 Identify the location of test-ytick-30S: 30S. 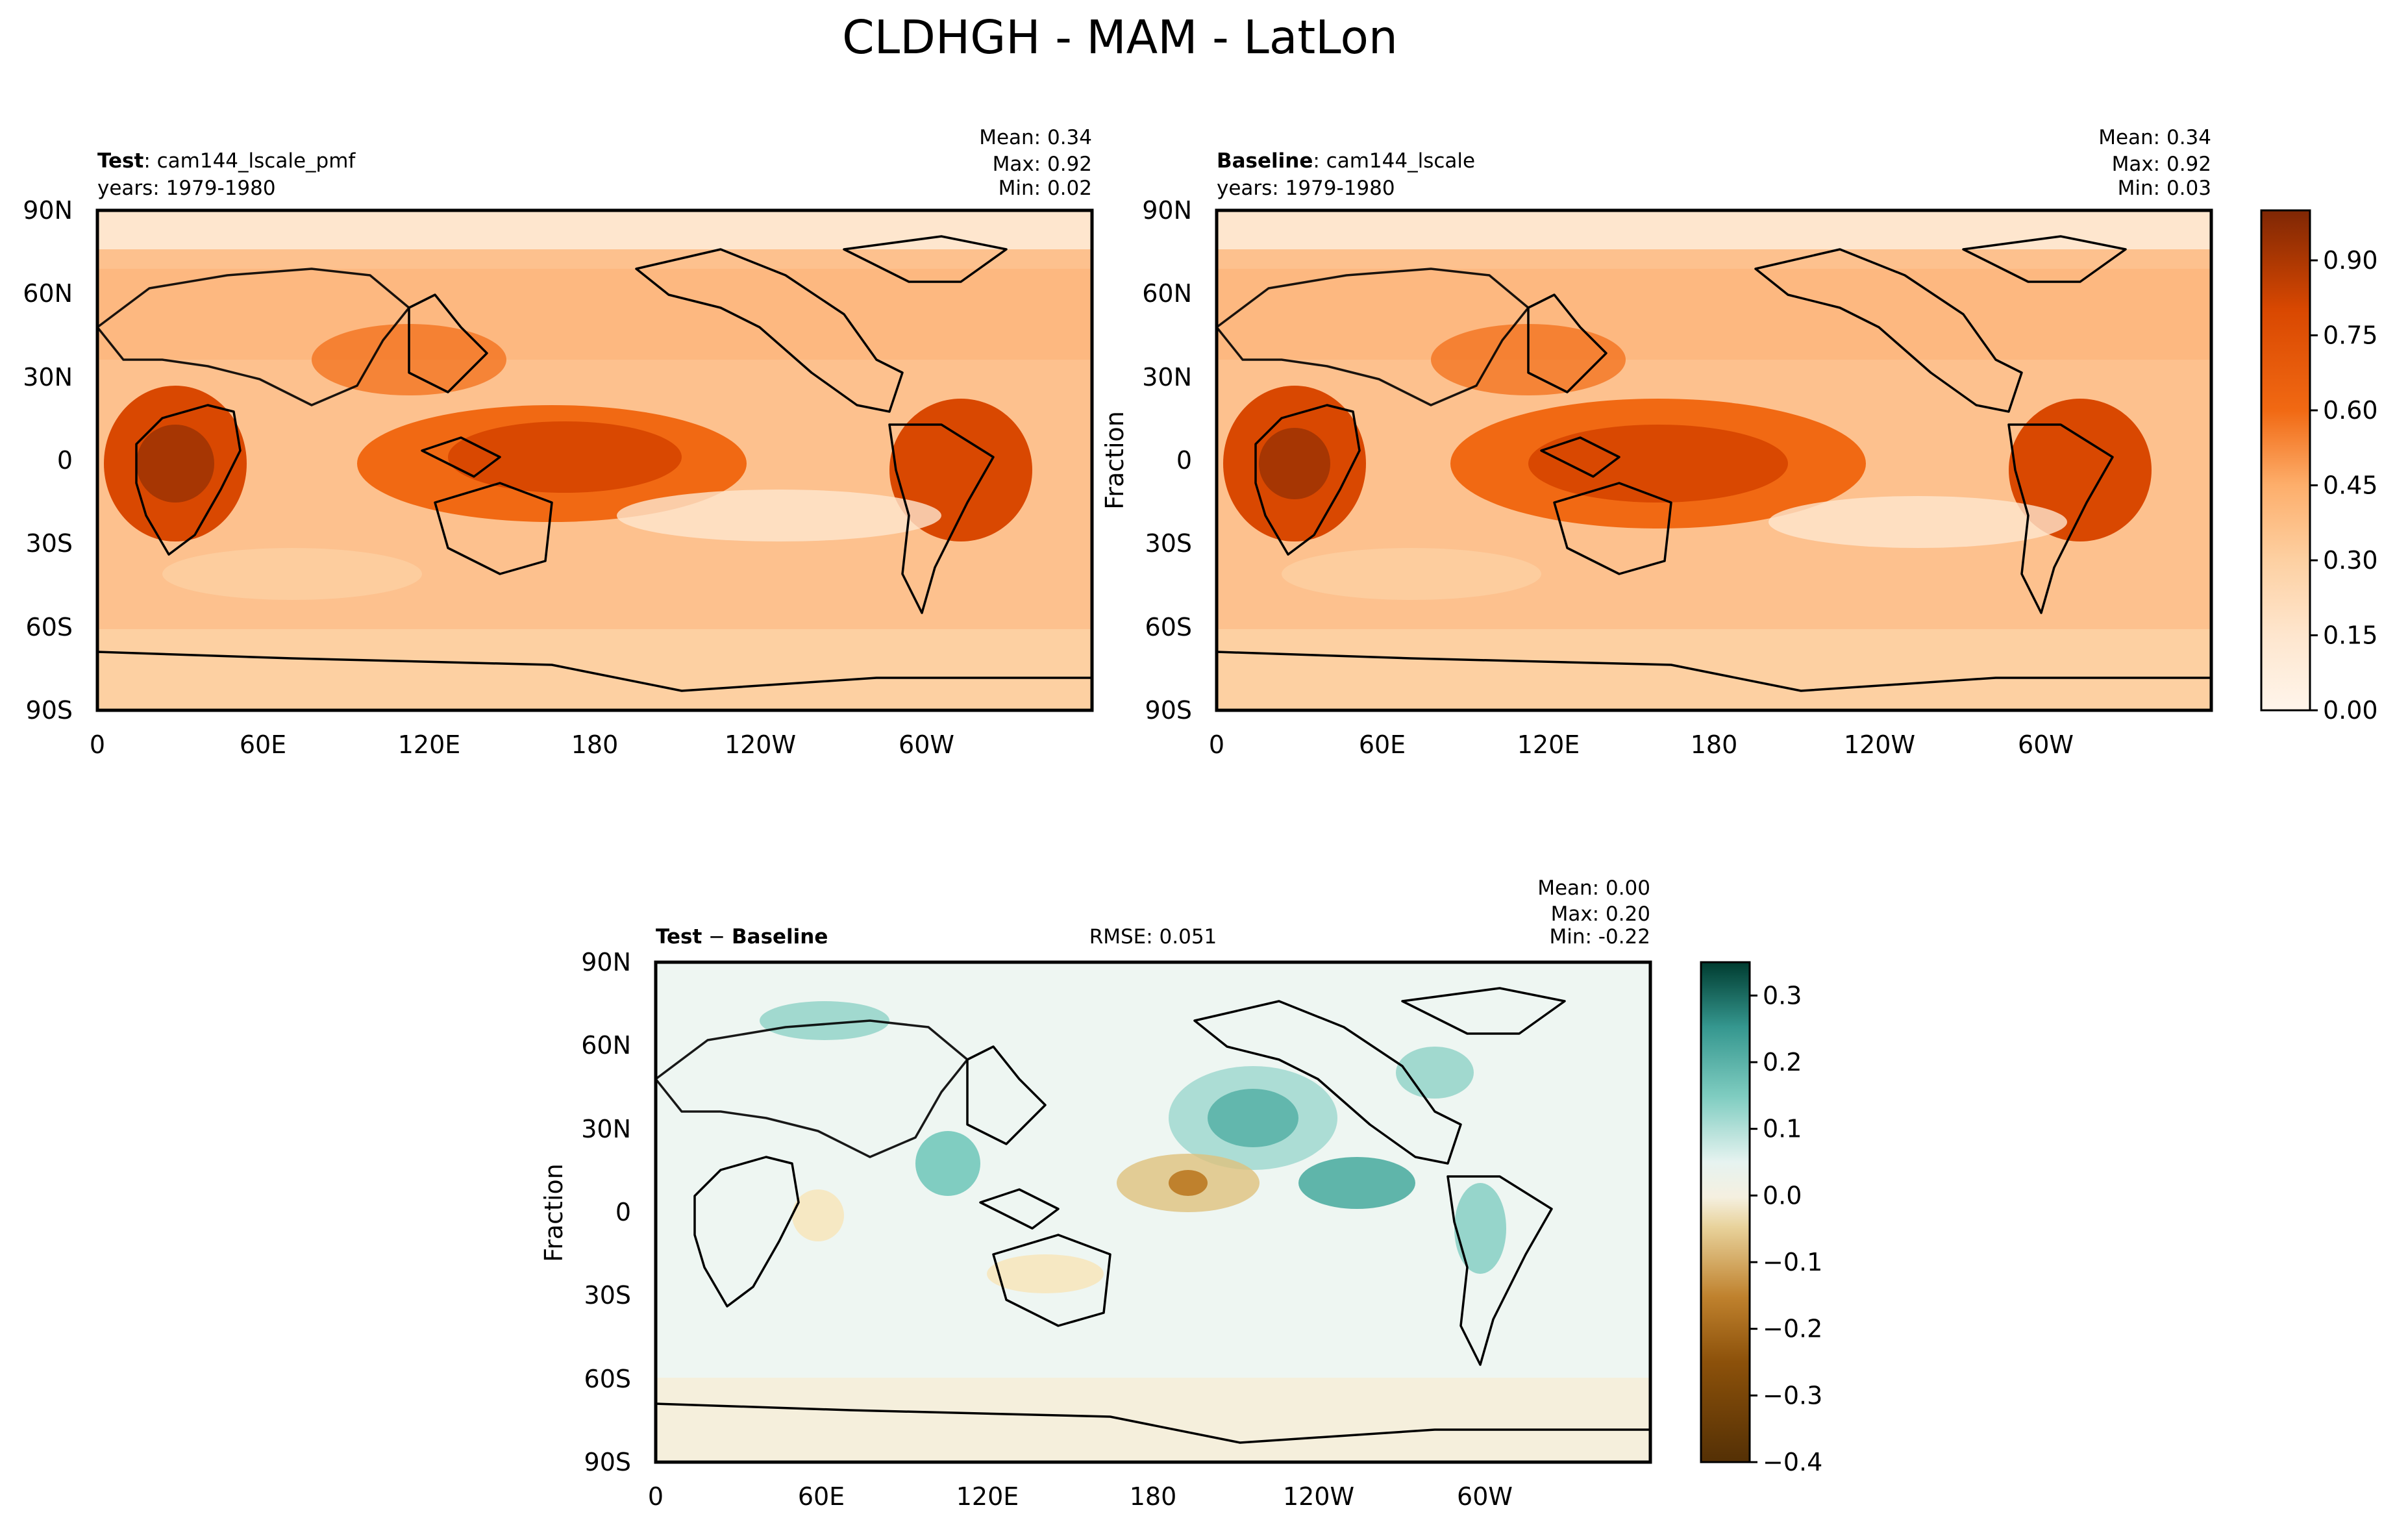
(49, 543).